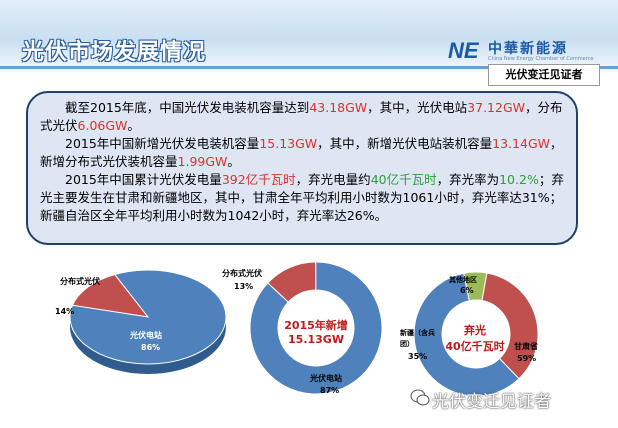 The height and width of the screenshot is (428, 618). What do you see at coordinates (309, 67) in the screenshot?
I see `header-divider` at bounding box center [309, 67].